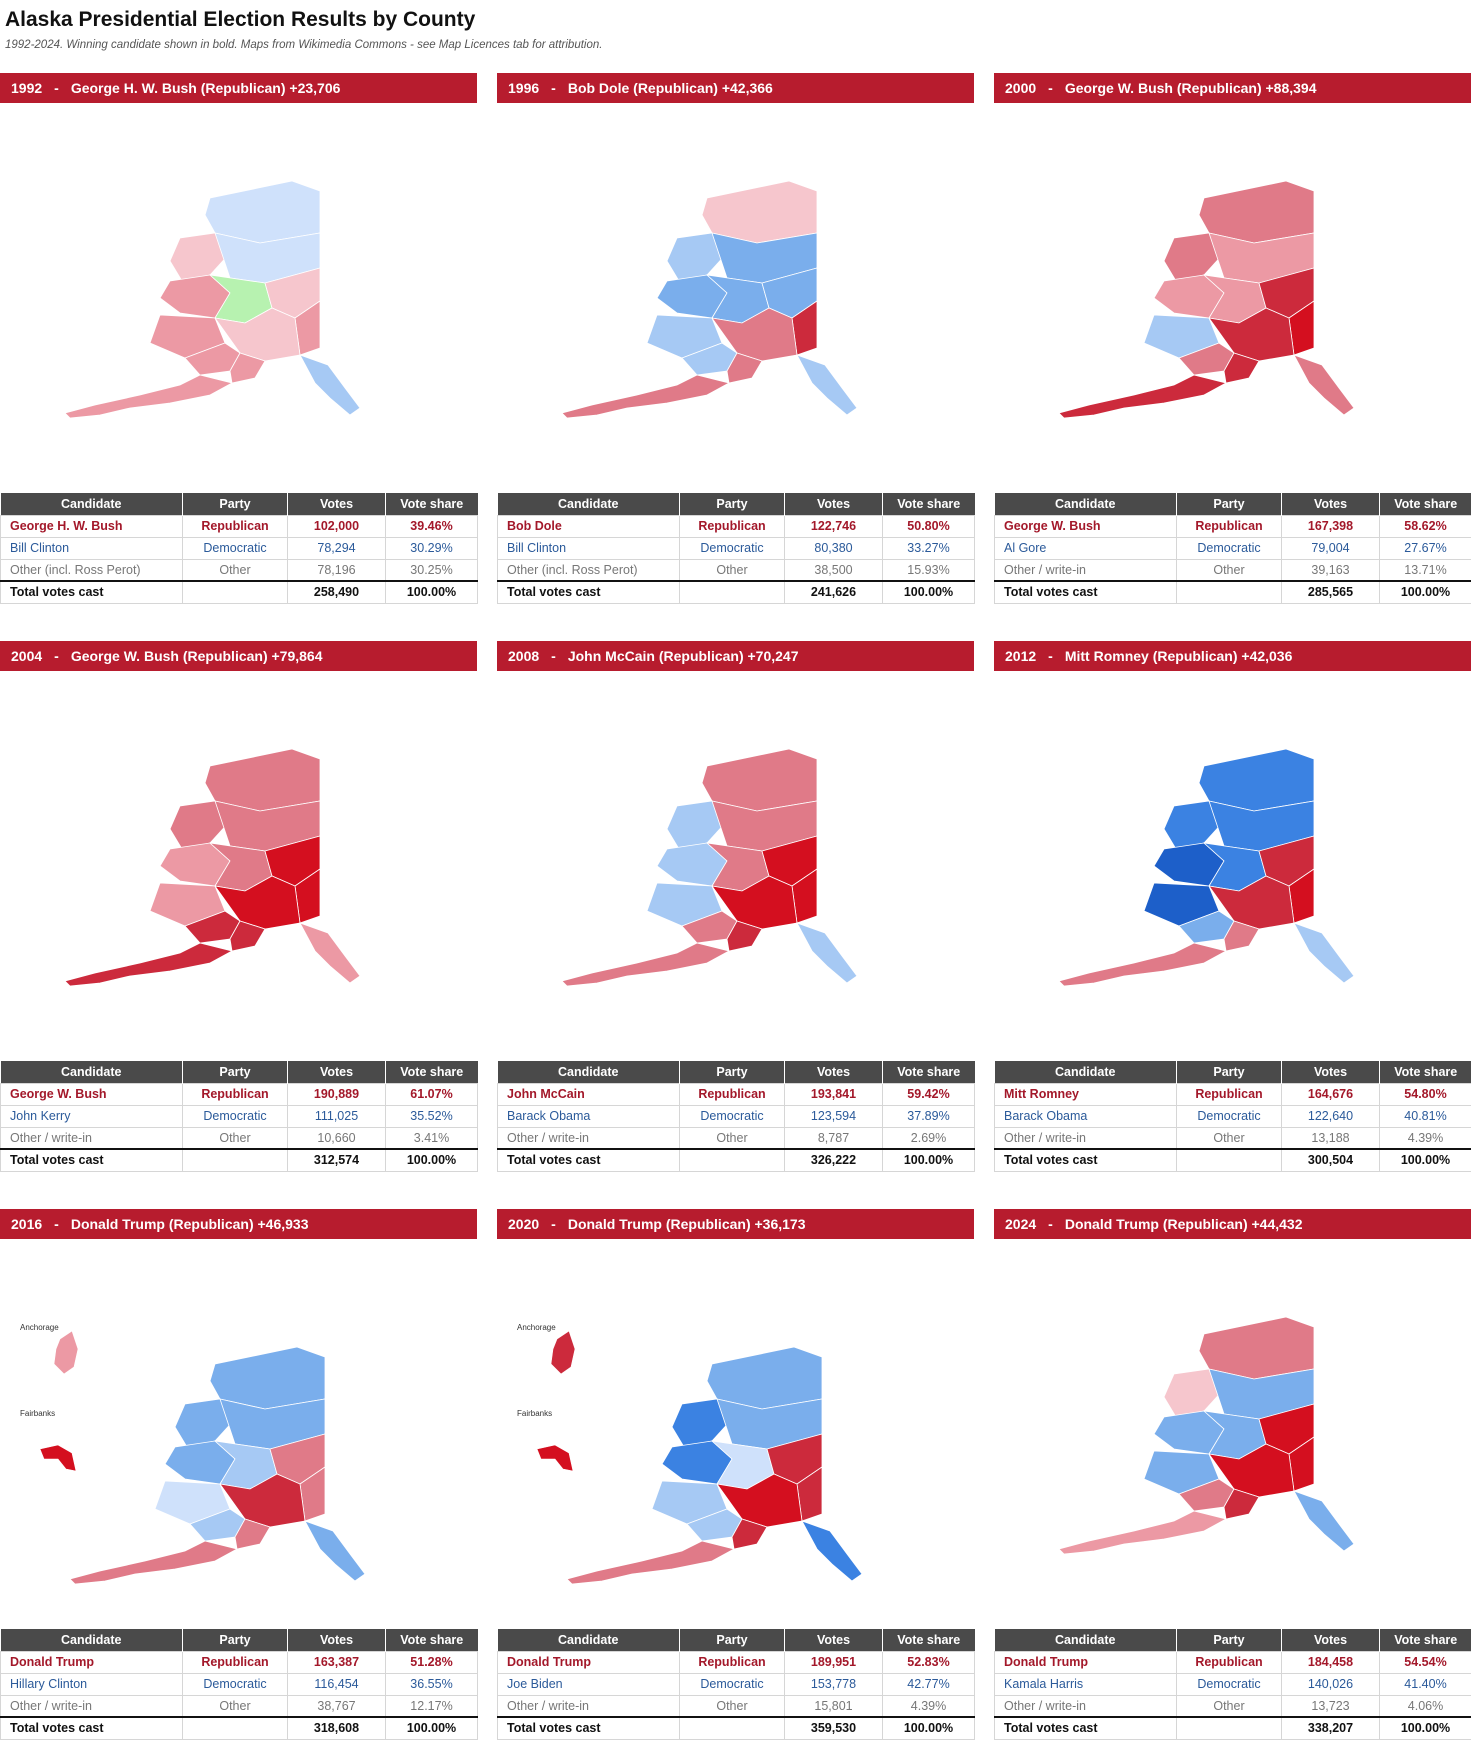  I want to click on table-row: Bill Clinton Democratic 80,380 33.27%, so click(736, 548).